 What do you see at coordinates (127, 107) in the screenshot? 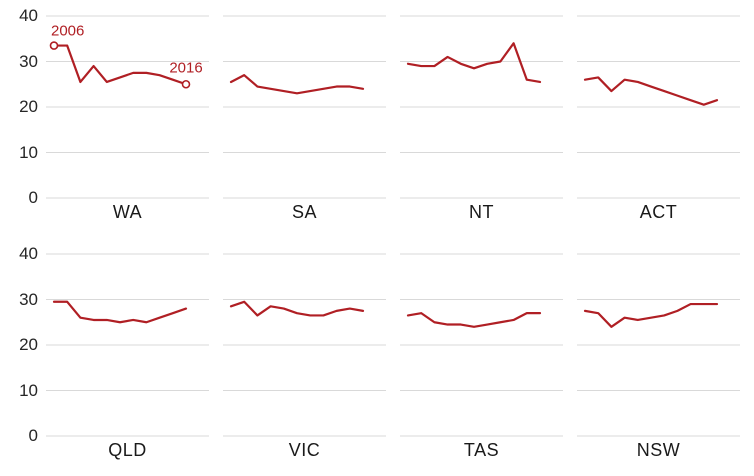
I see `panel-plot: 2006 2016` at bounding box center [127, 107].